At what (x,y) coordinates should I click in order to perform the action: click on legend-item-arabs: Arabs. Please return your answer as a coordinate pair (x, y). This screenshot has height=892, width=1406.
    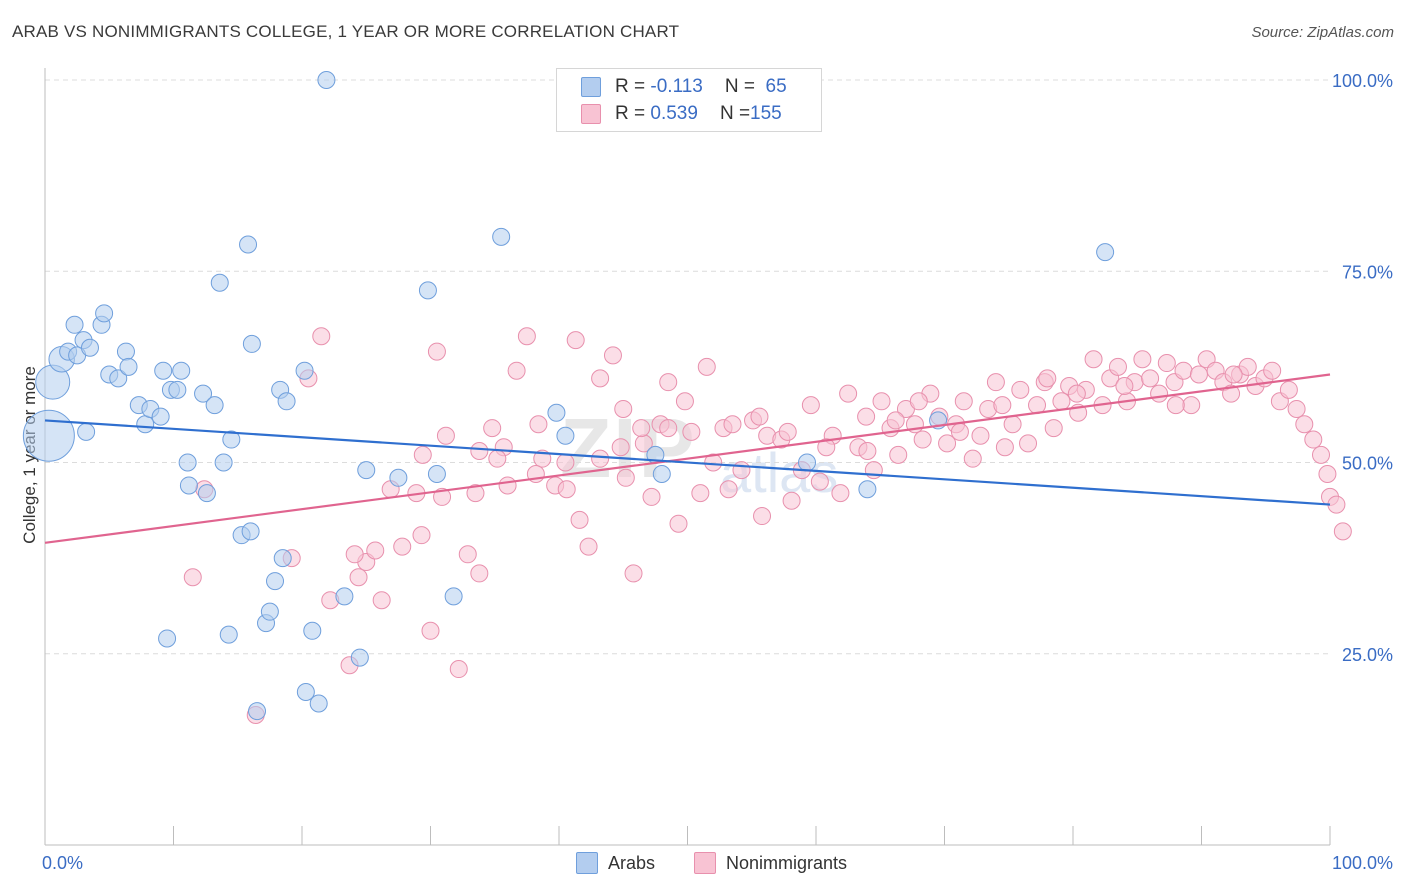
    Looking at the image, I should click on (615, 863).